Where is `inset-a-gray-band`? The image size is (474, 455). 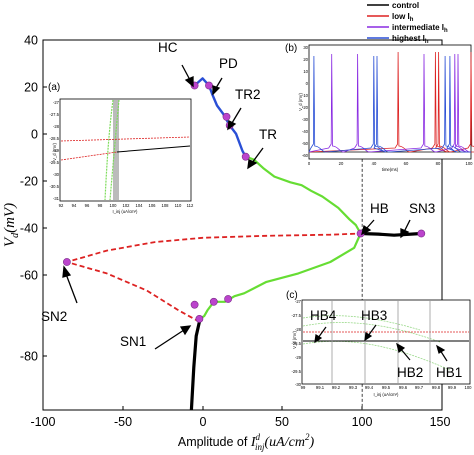 inset-a-gray-band is located at coordinates (116, 150).